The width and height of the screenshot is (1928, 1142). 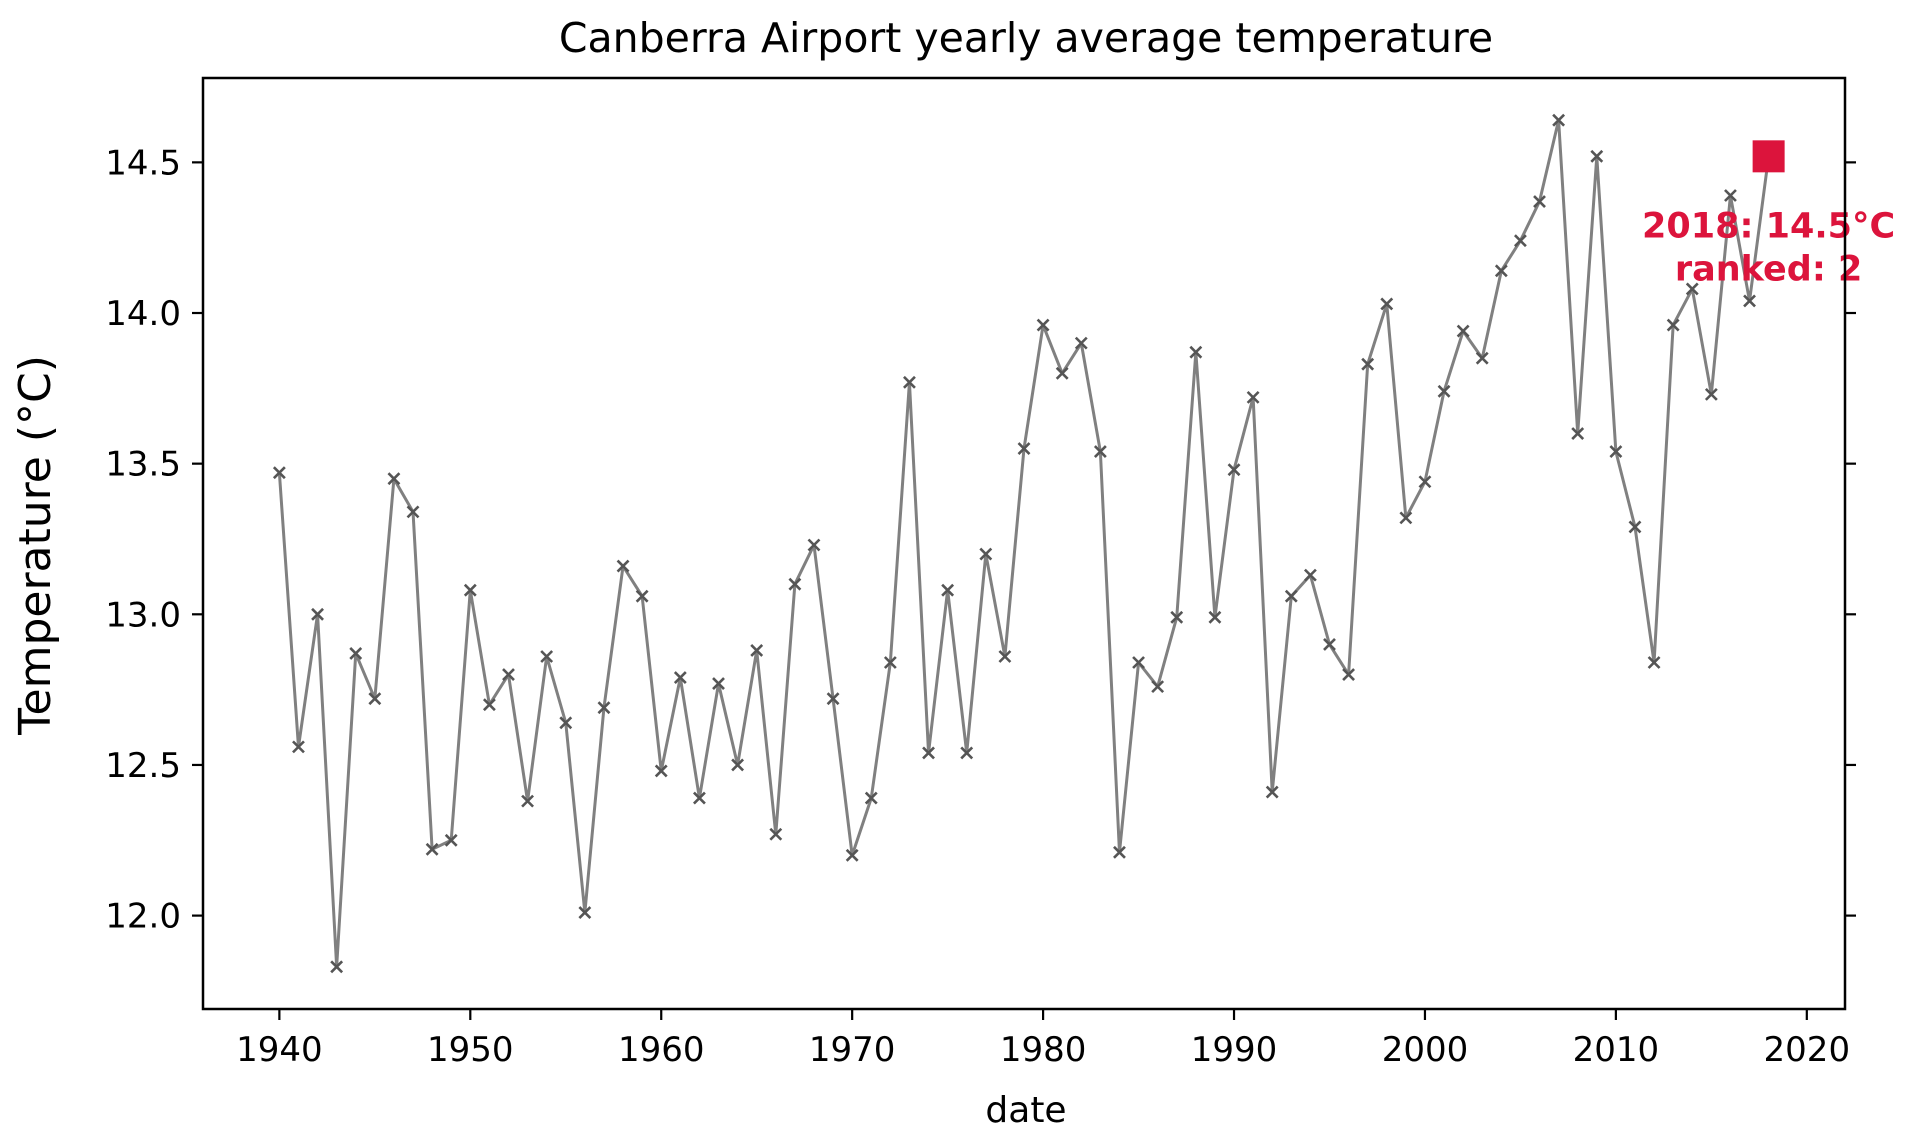 I want to click on highlight-marker, so click(x=1768, y=156).